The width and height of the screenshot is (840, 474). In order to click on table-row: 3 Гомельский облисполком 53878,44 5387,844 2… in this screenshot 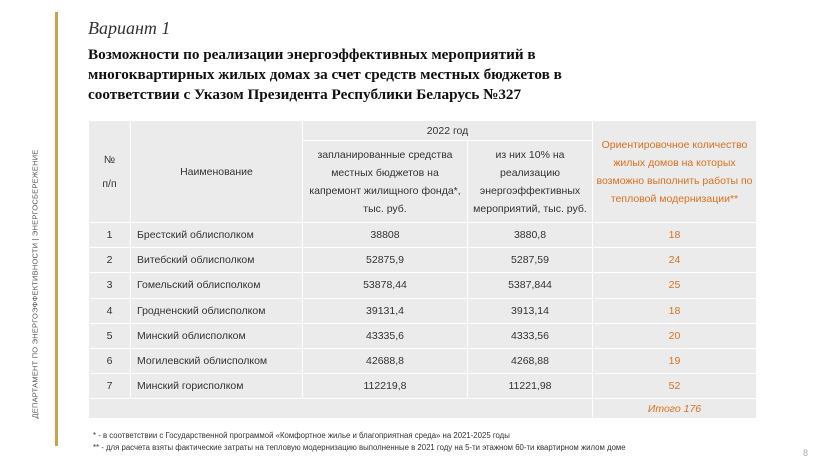, I will do `click(422, 285)`.